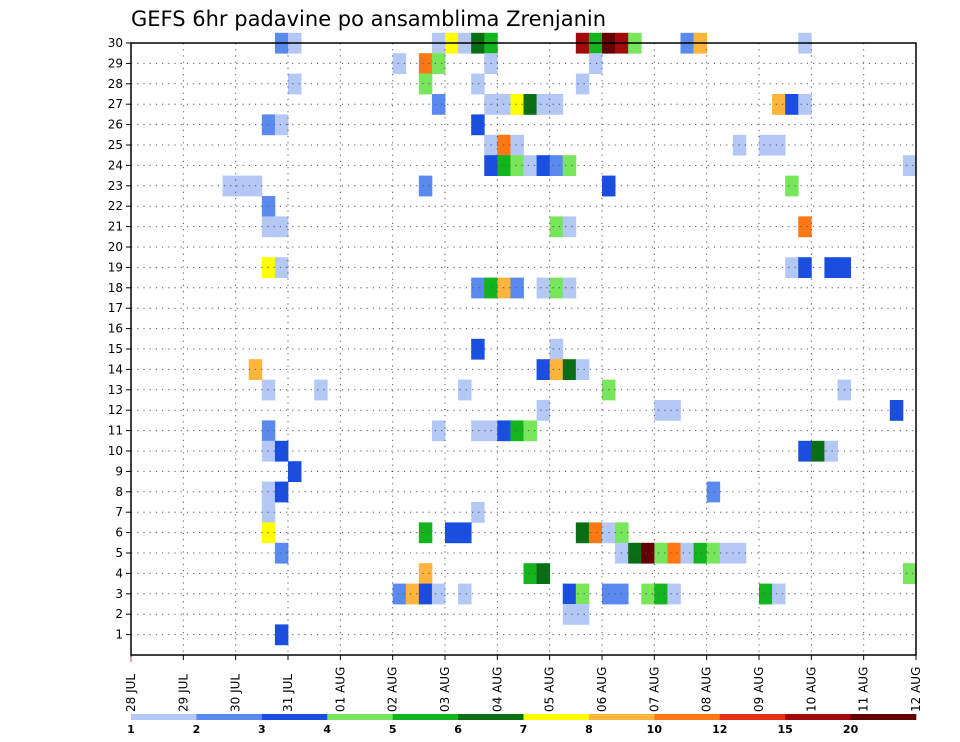  Describe the element at coordinates (119, 635) in the screenshot. I see `y-tick-label: 1` at that location.